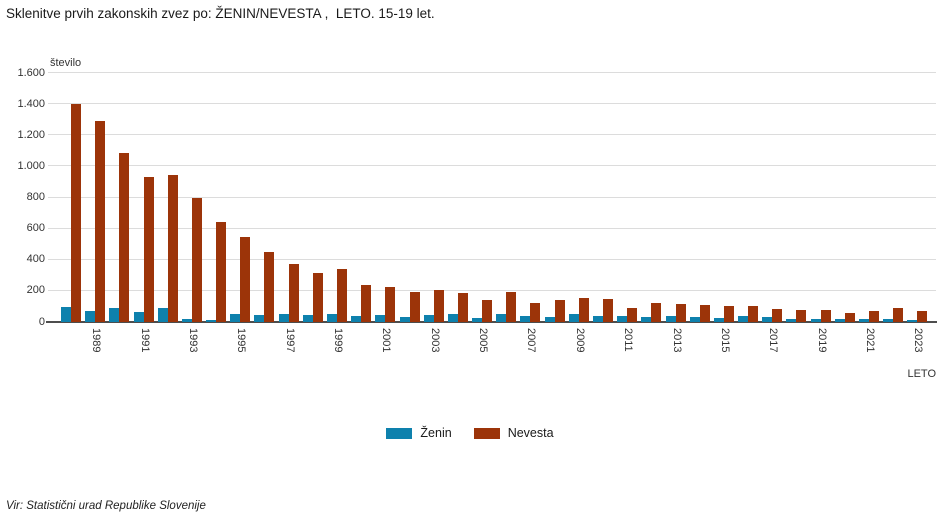 The width and height of the screenshot is (940, 522). What do you see at coordinates (317, 297) in the screenshot?
I see `bar-nevesta-1998` at bounding box center [317, 297].